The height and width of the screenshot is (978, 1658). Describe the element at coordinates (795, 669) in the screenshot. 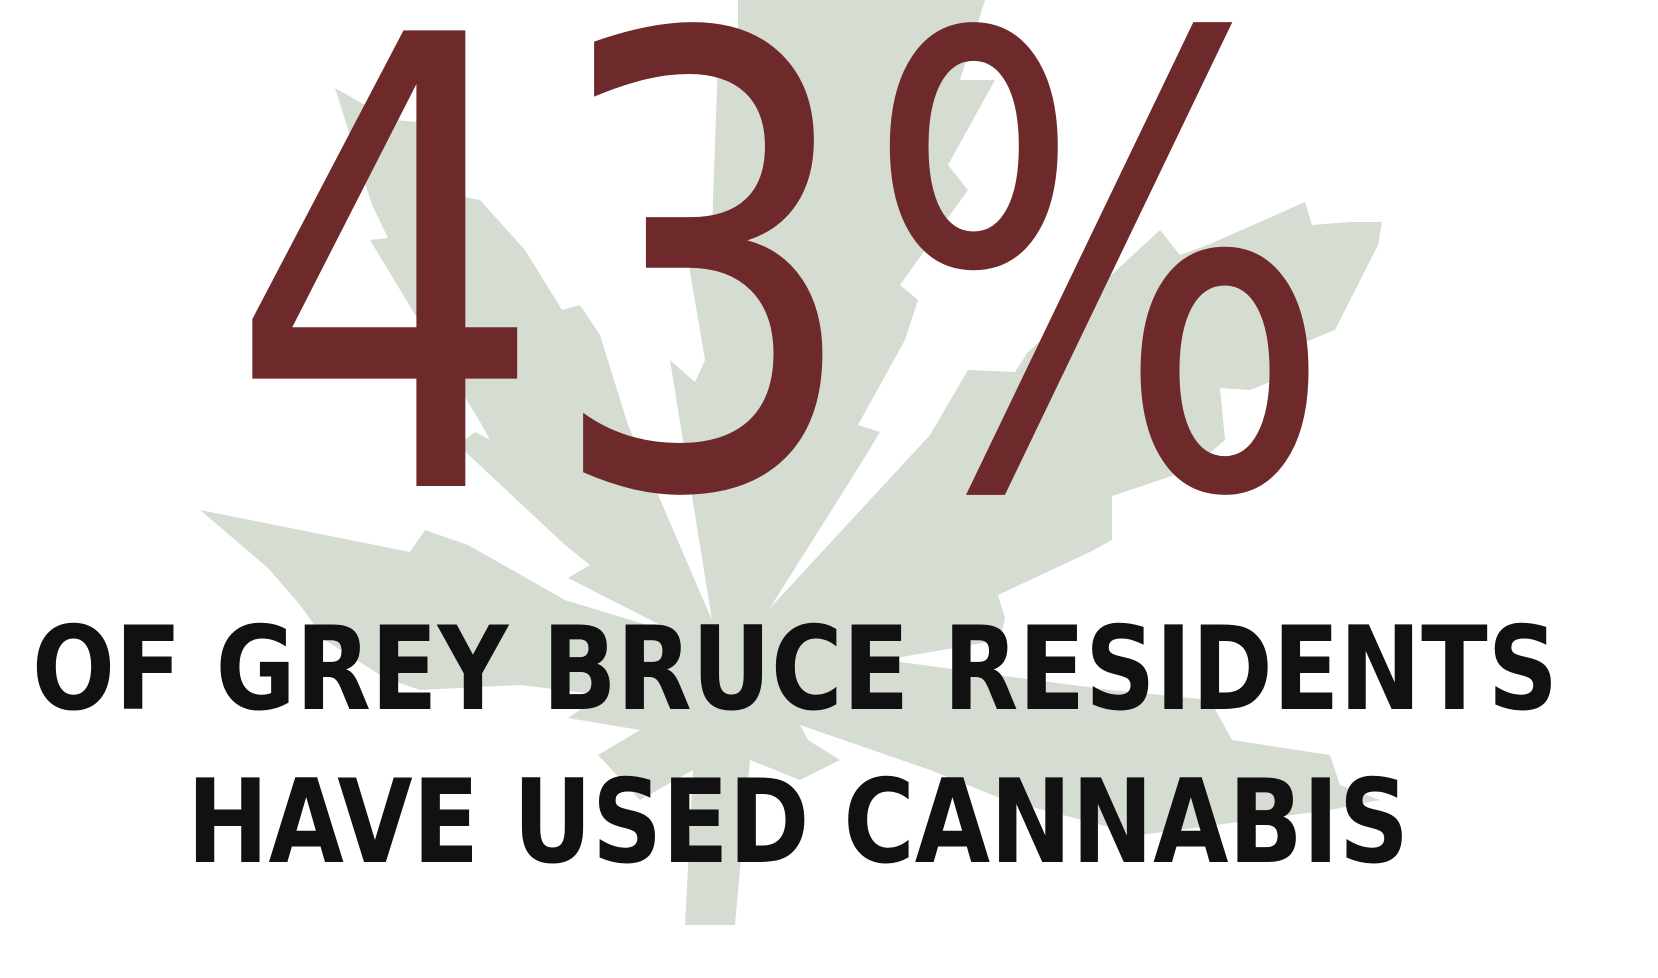

I see `caption-line: OF GREY BRUCE RESIDENTS` at that location.